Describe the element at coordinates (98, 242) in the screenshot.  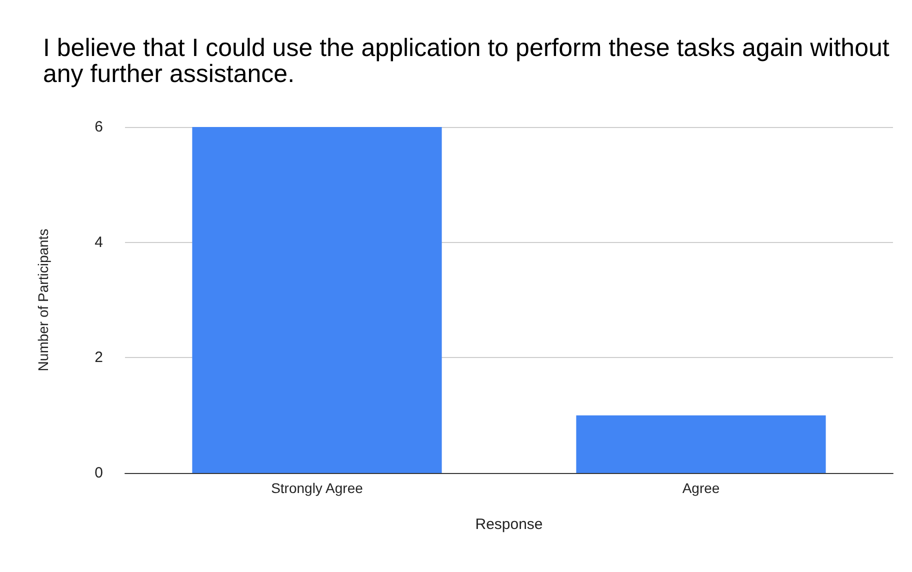
I see `y-tick-label: 4` at that location.